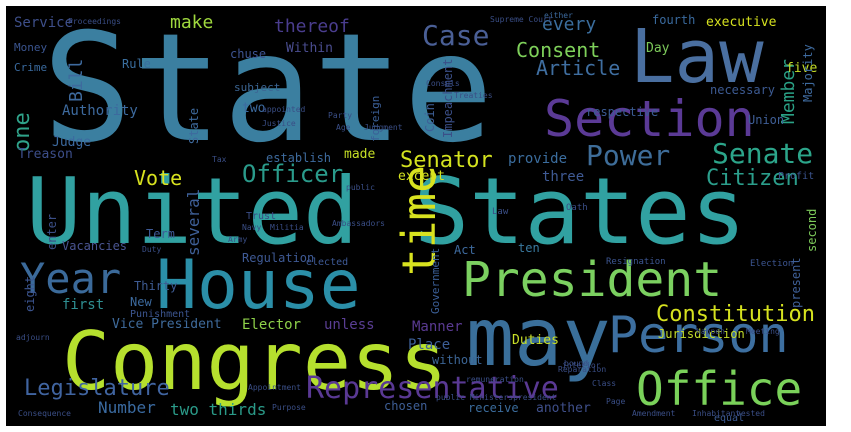 The width and height of the screenshot is (851, 432). Describe the element at coordinates (218, 409) in the screenshot. I see `word: two thirds` at that location.